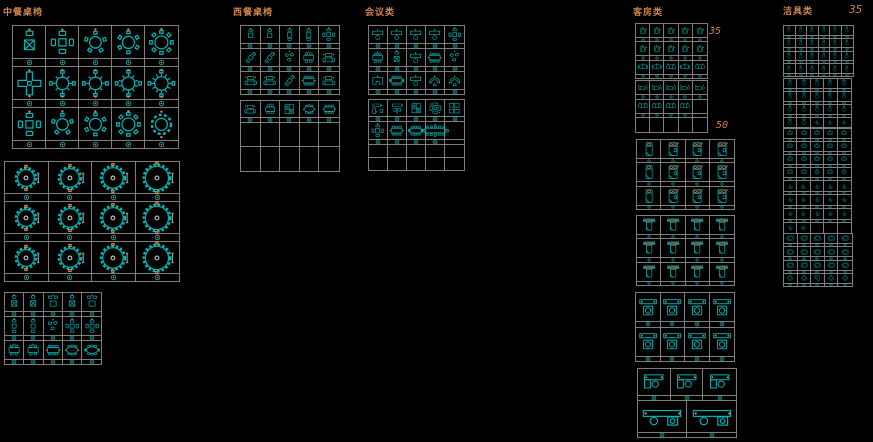  What do you see at coordinates (290, 109) in the screenshot?
I see `block-grid-table` at bounding box center [290, 109].